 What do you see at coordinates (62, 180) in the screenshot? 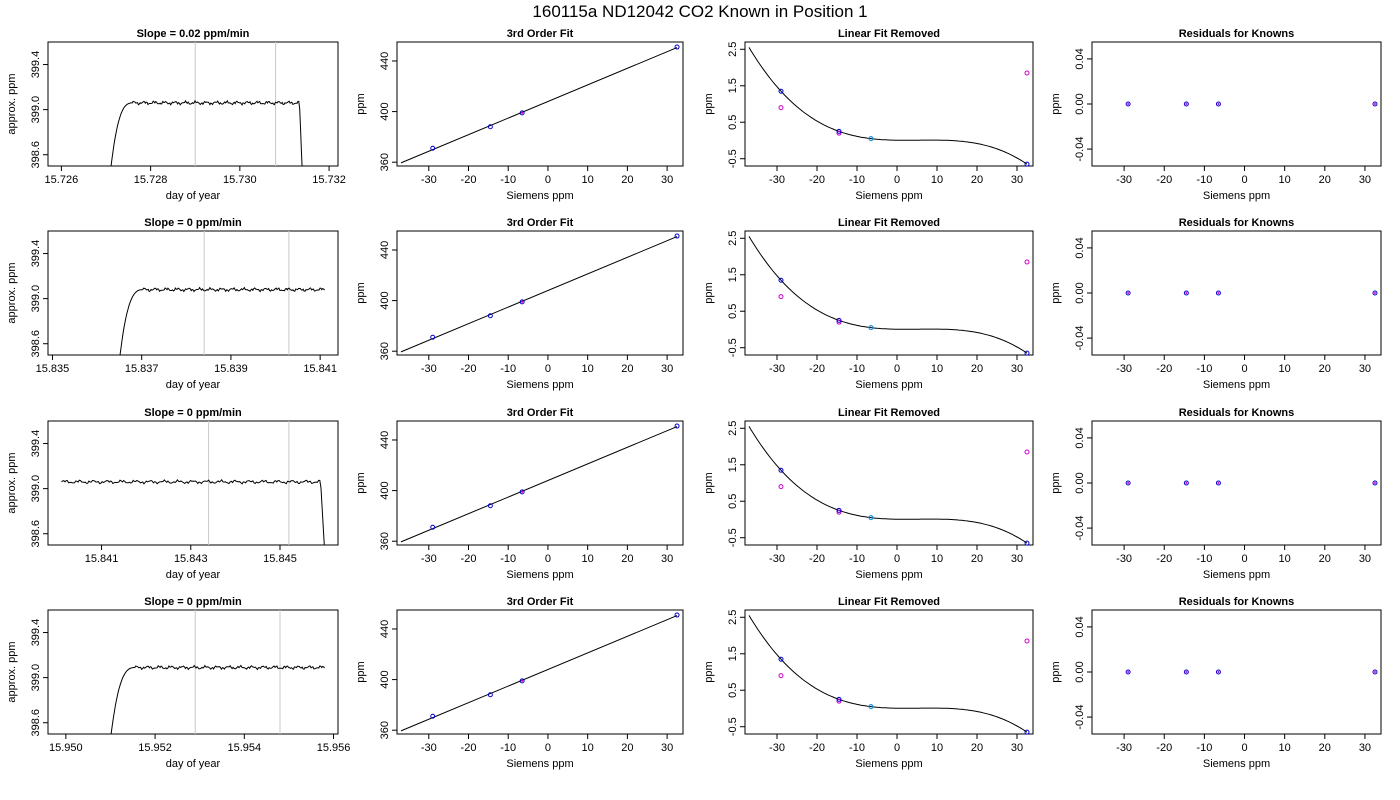
I see `x-tick-label: 15.726` at bounding box center [62, 180].